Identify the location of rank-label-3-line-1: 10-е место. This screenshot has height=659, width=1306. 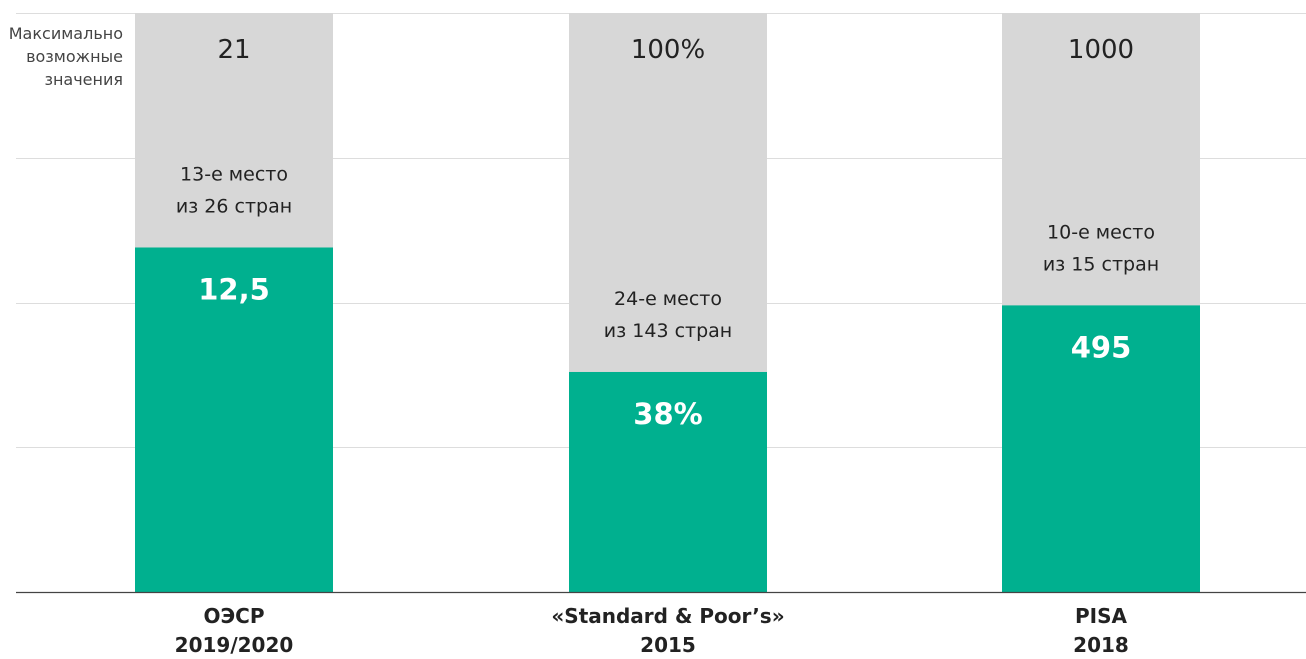
(1101, 232).